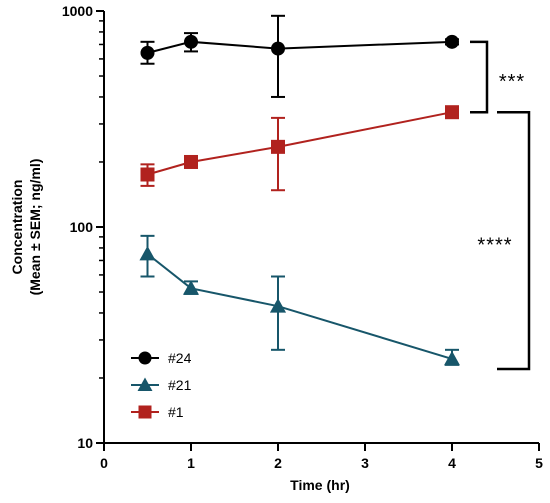 The width and height of the screenshot is (550, 503). What do you see at coordinates (452, 463) in the screenshot?
I see `x-tick-label: 4` at bounding box center [452, 463].